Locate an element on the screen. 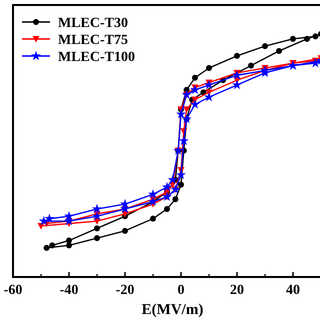  x-tick-label: 40 is located at coordinates (293, 290).